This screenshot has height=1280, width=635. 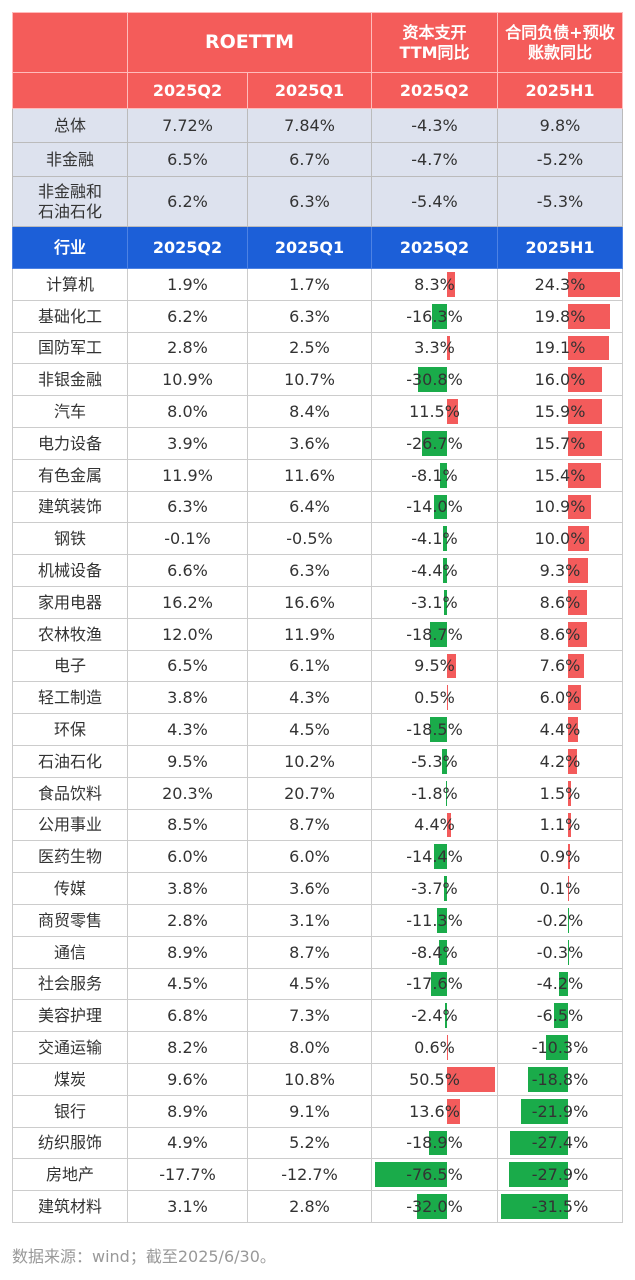 I want to click on header-cell: 2025Q1, so click(x=309, y=247).